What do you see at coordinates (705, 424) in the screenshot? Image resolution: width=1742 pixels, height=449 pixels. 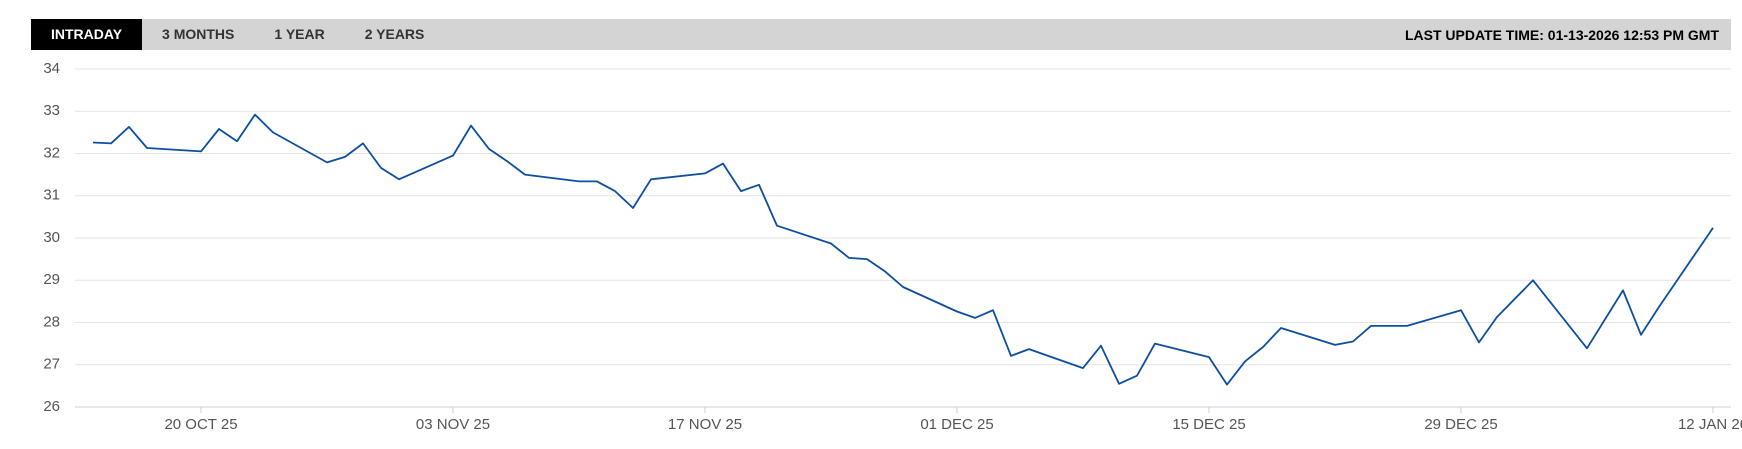 I see `x-tick-label: 17 NOV 25` at bounding box center [705, 424].